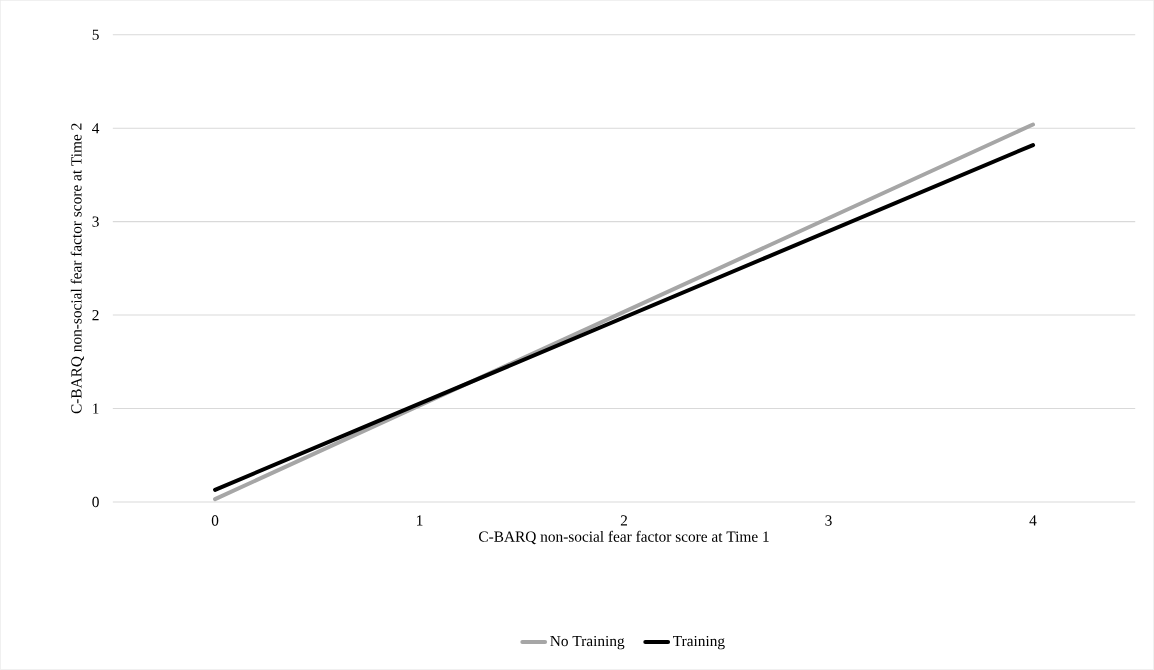 Image resolution: width=1154 pixels, height=670 pixels. Describe the element at coordinates (624, 520) in the screenshot. I see `x-tick-label: 2` at that location.